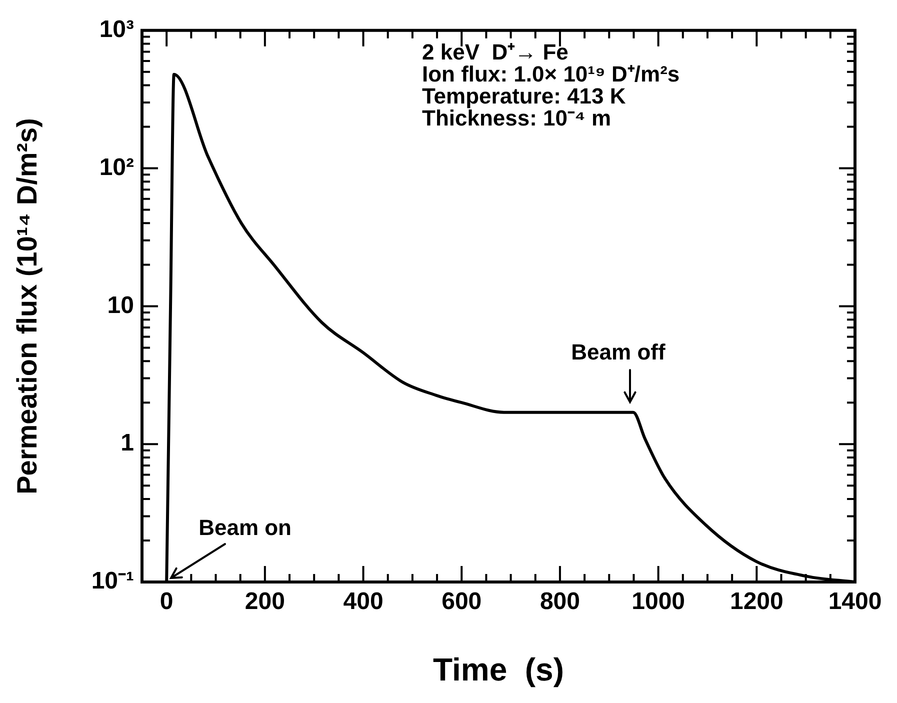 This screenshot has width=897, height=703. I want to click on x-tick-label: 0, so click(167, 602).